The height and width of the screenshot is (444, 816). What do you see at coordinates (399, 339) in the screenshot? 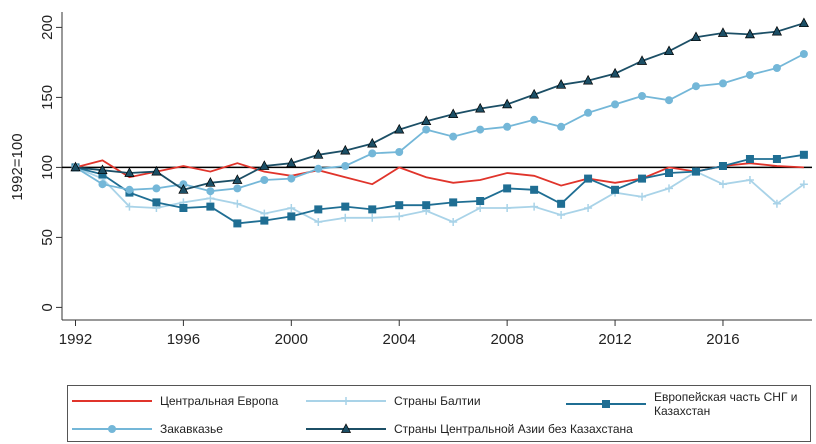
I see `x-tick-label: 2004` at bounding box center [399, 339].